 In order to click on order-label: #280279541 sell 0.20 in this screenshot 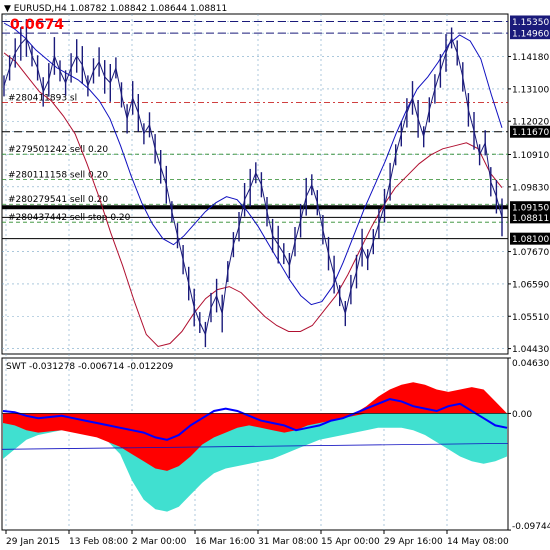, I will do `click(58, 200)`.